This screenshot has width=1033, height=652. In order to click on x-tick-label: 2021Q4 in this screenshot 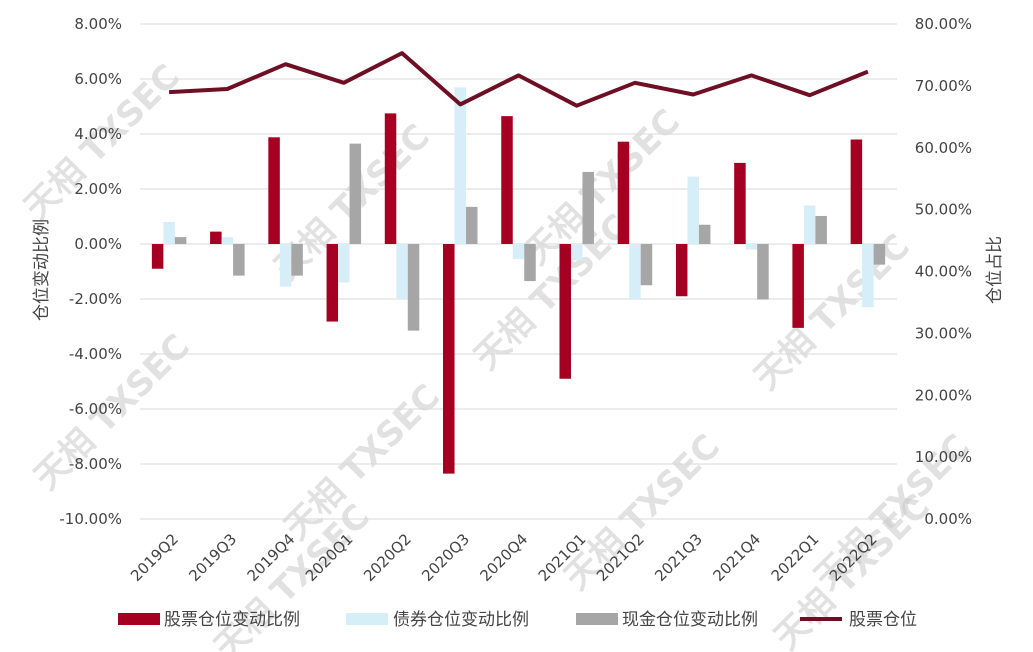, I will do `click(736, 557)`.